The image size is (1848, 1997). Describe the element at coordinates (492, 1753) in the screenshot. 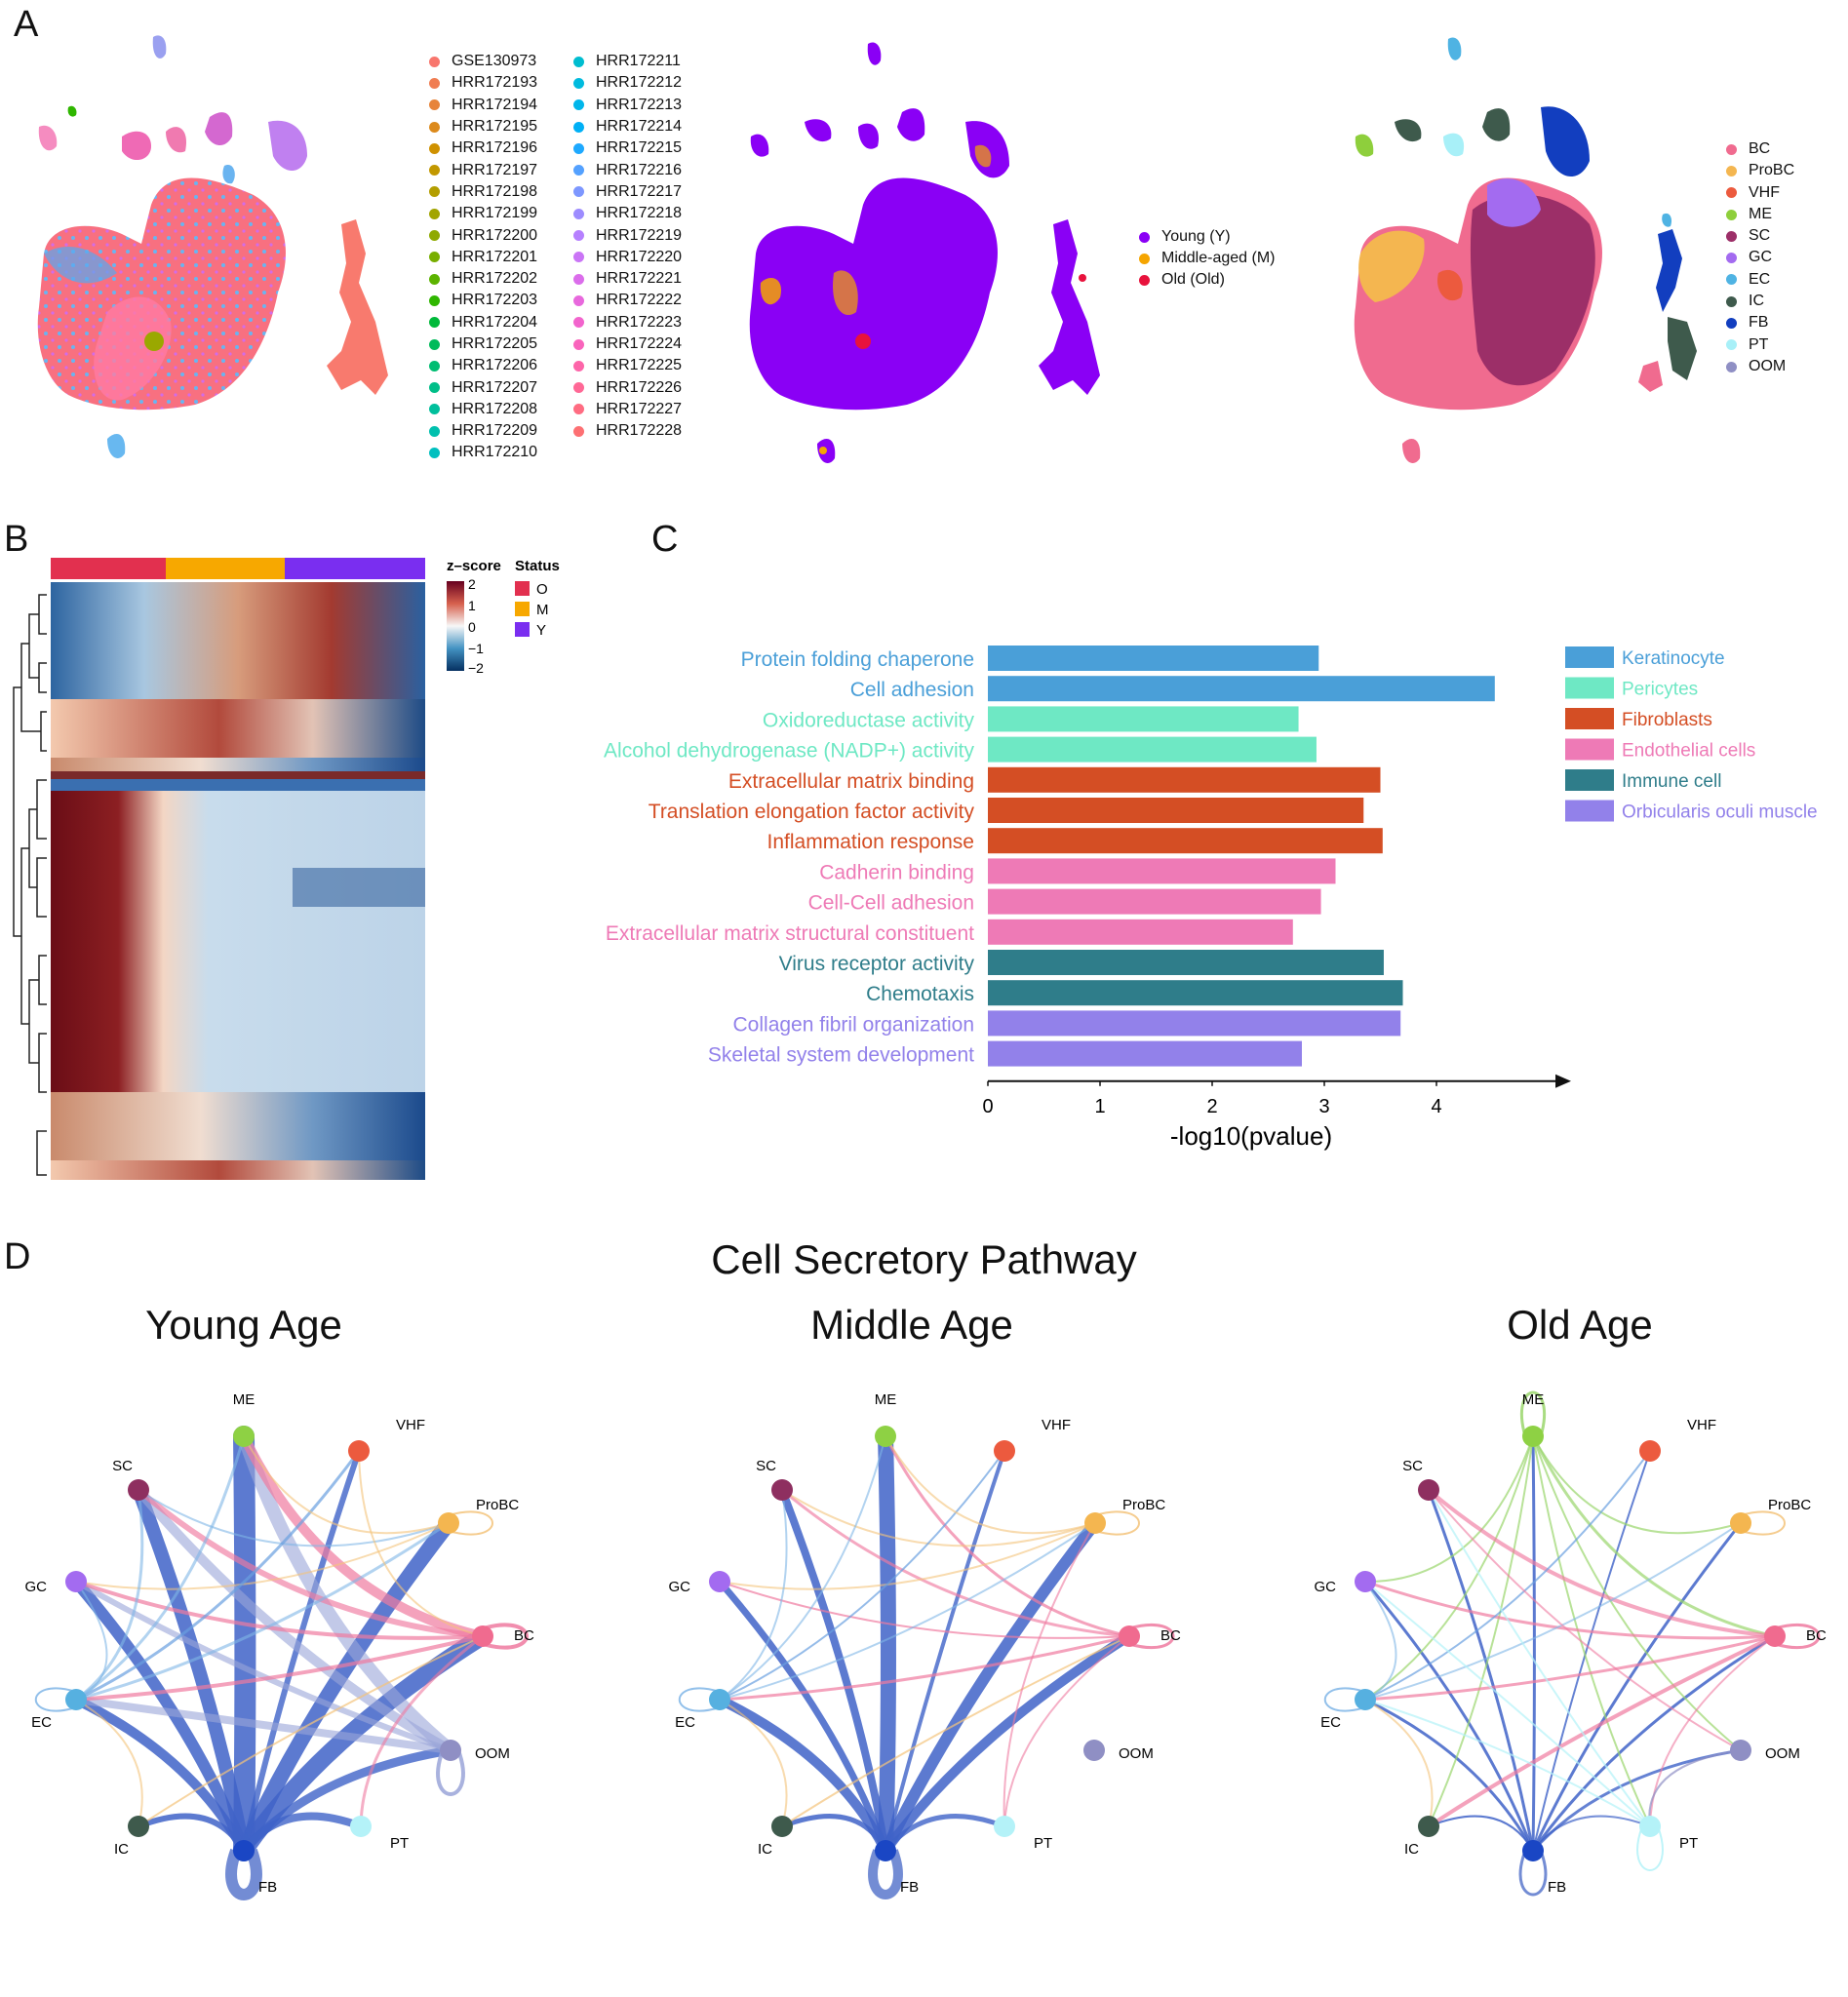

I see `network-node-label: OOM` at that location.